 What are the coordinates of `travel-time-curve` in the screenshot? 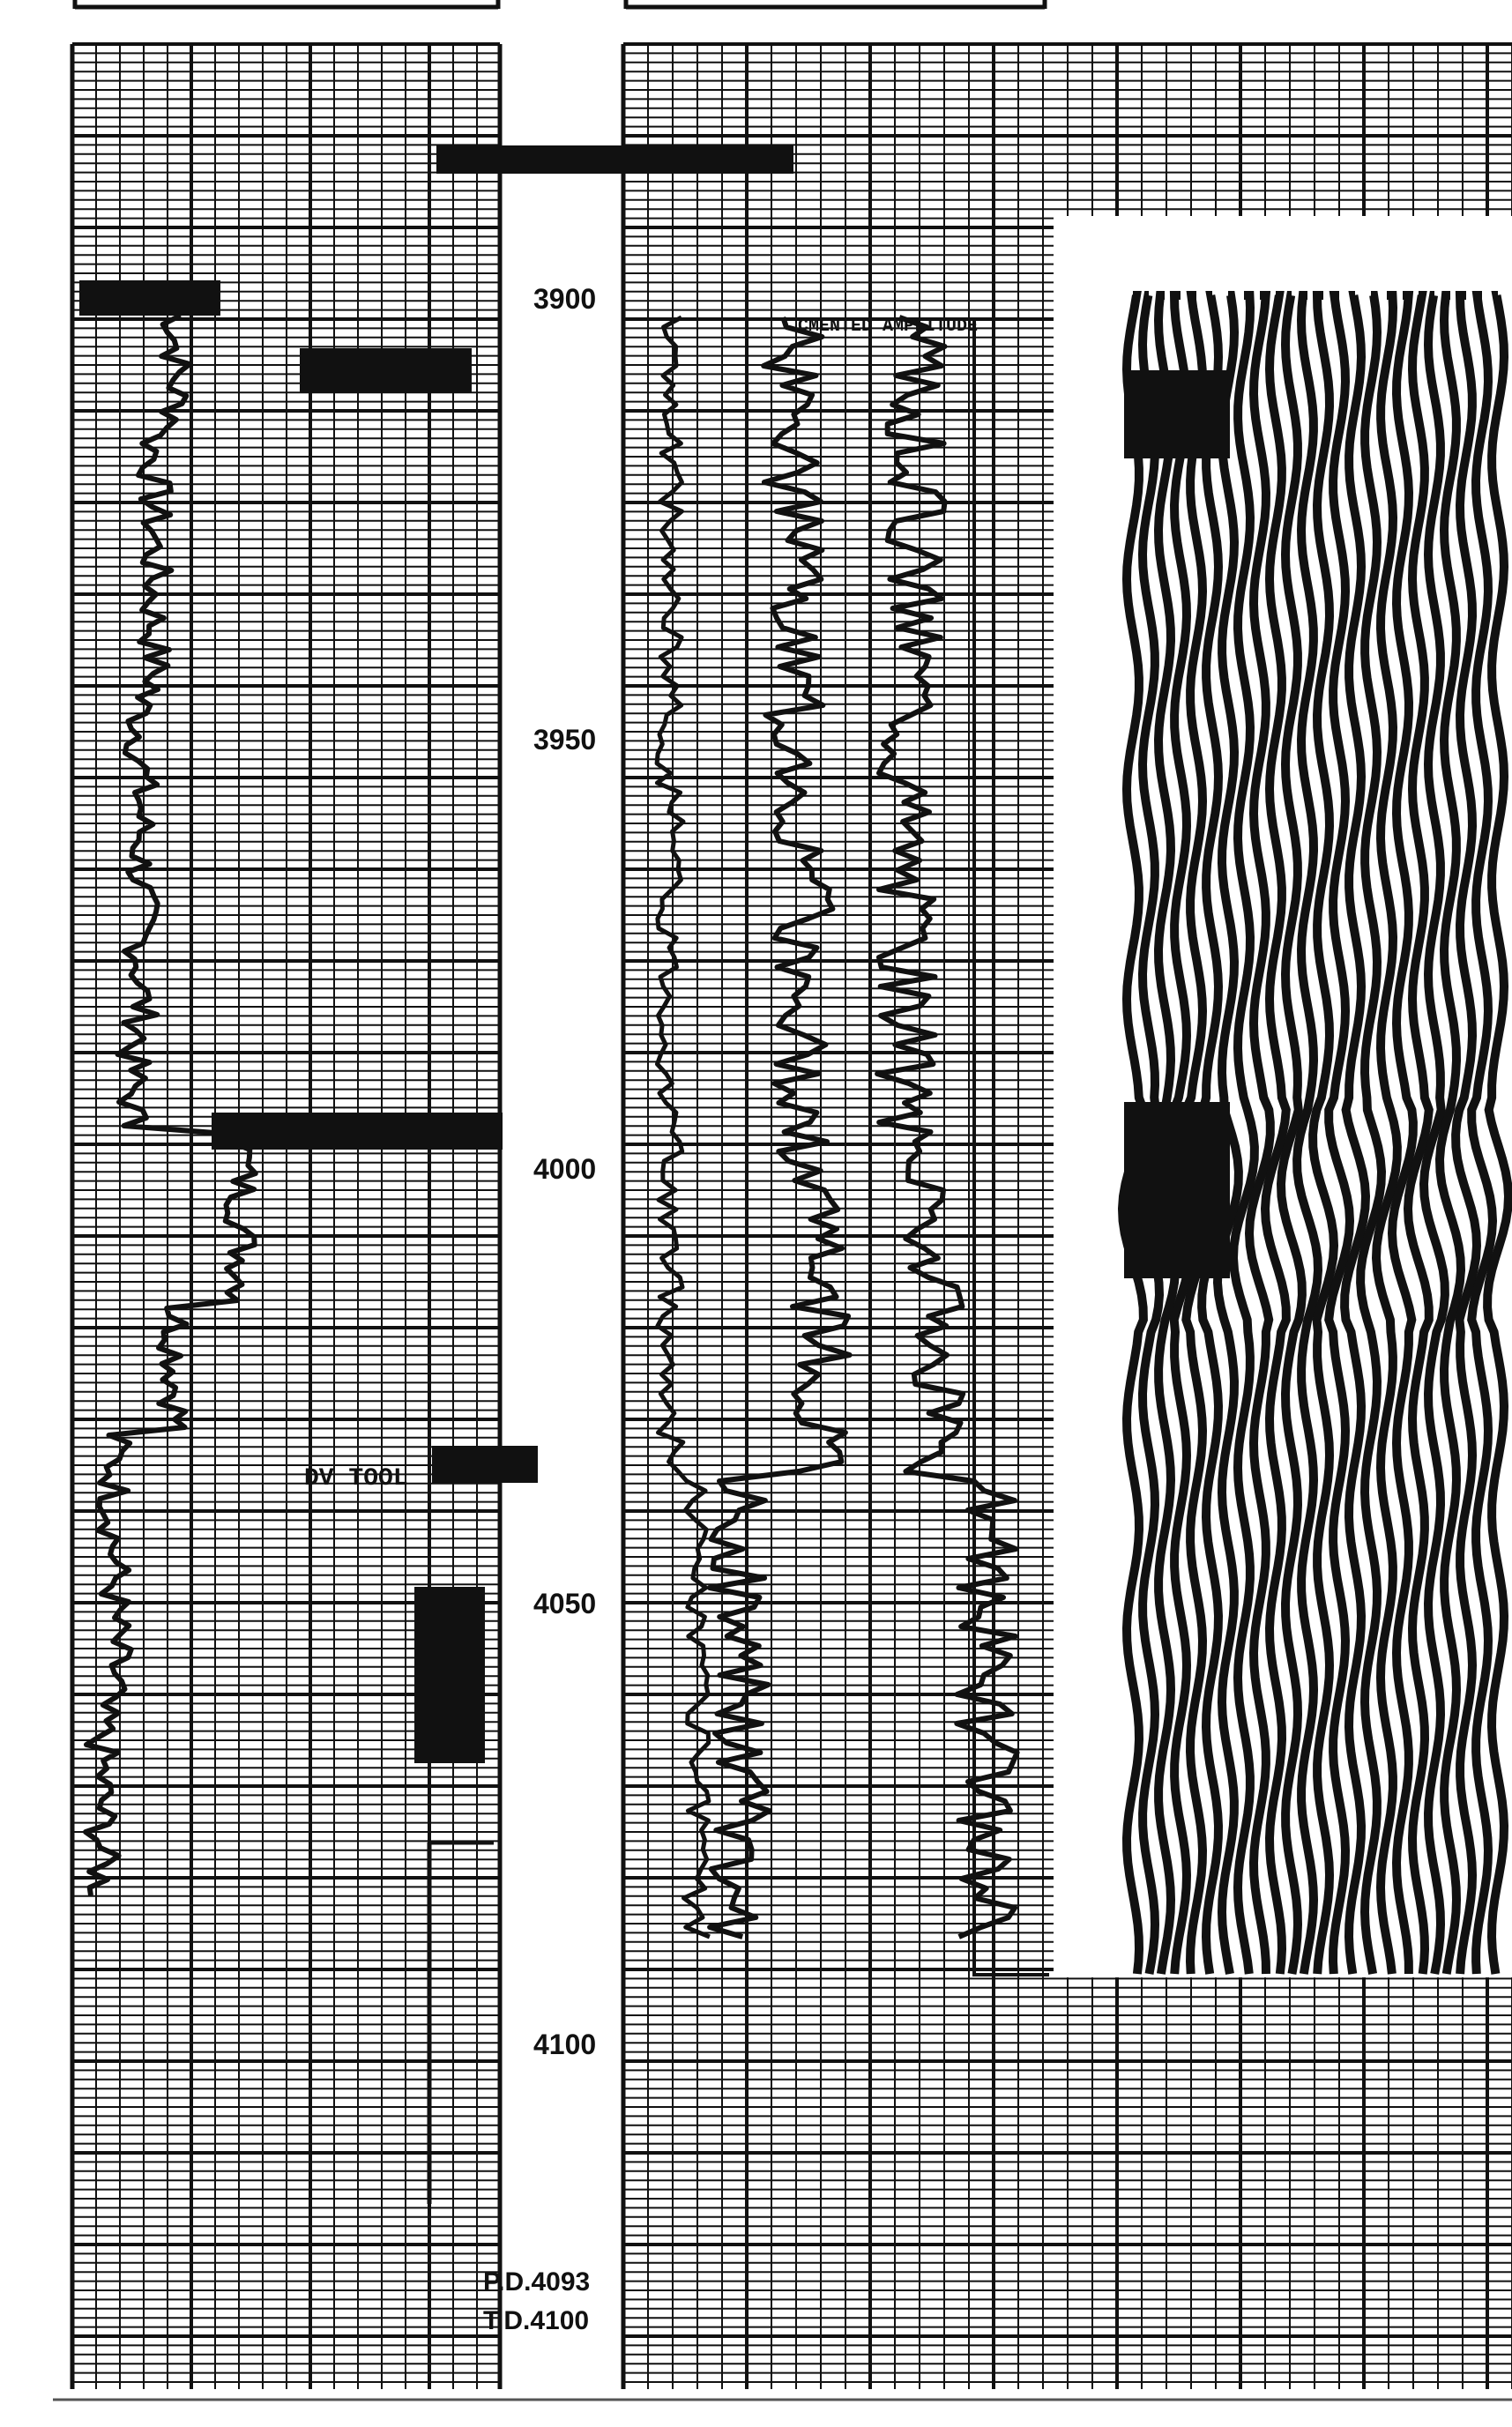 It's located at (682, 1127).